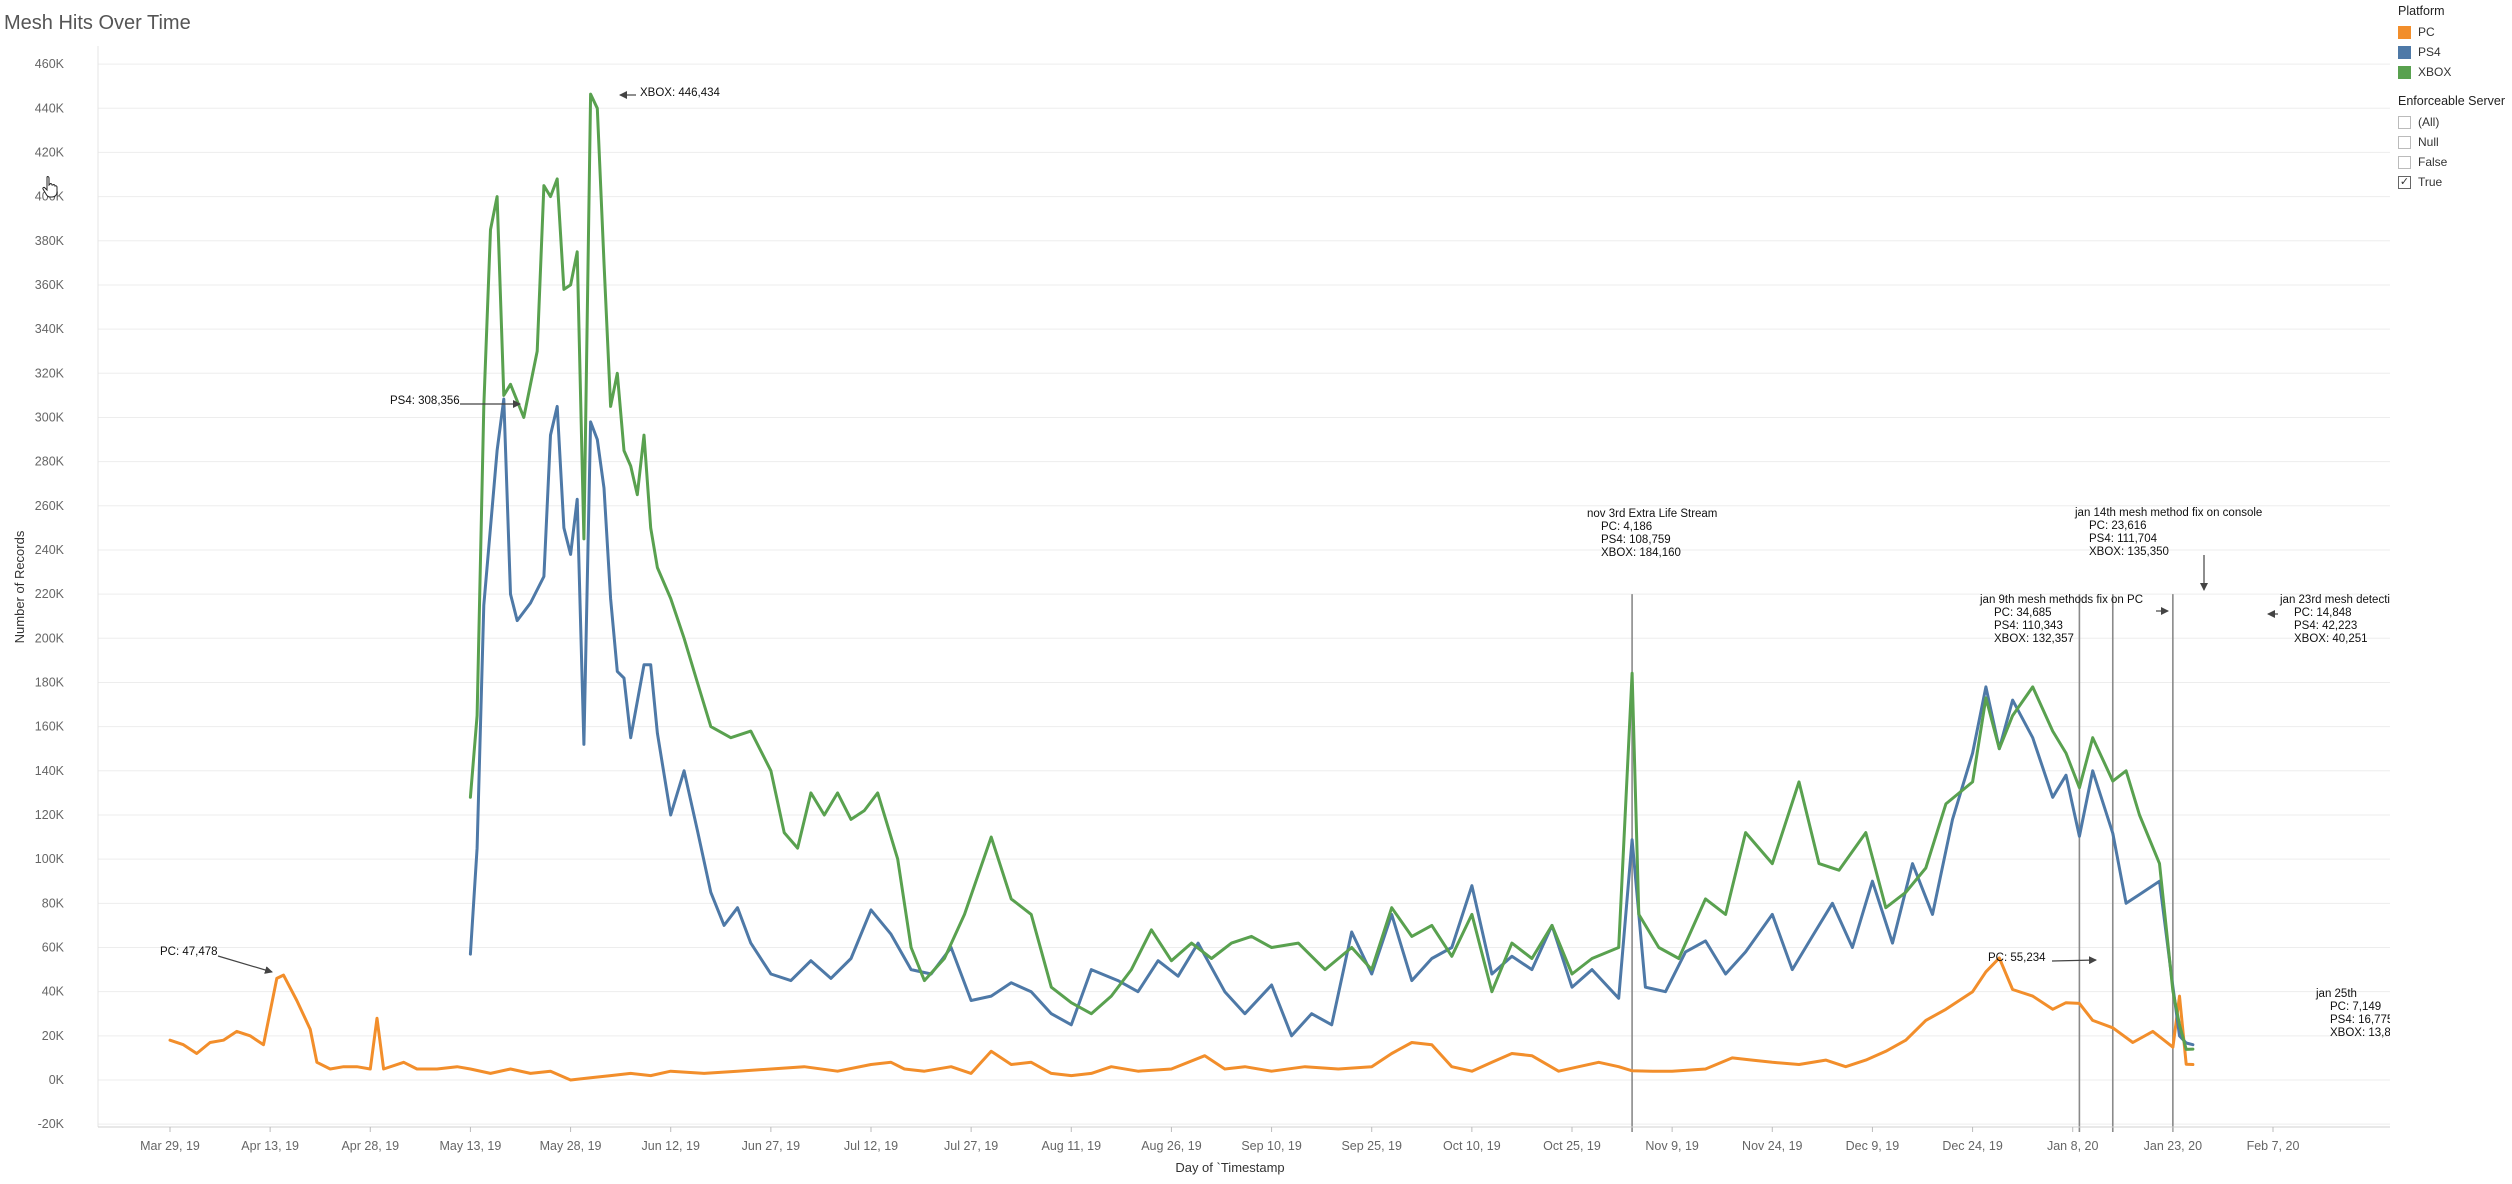 The image size is (2512, 1184). What do you see at coordinates (771, 1146) in the screenshot?
I see `x-tick-label: Jun 27, 19` at bounding box center [771, 1146].